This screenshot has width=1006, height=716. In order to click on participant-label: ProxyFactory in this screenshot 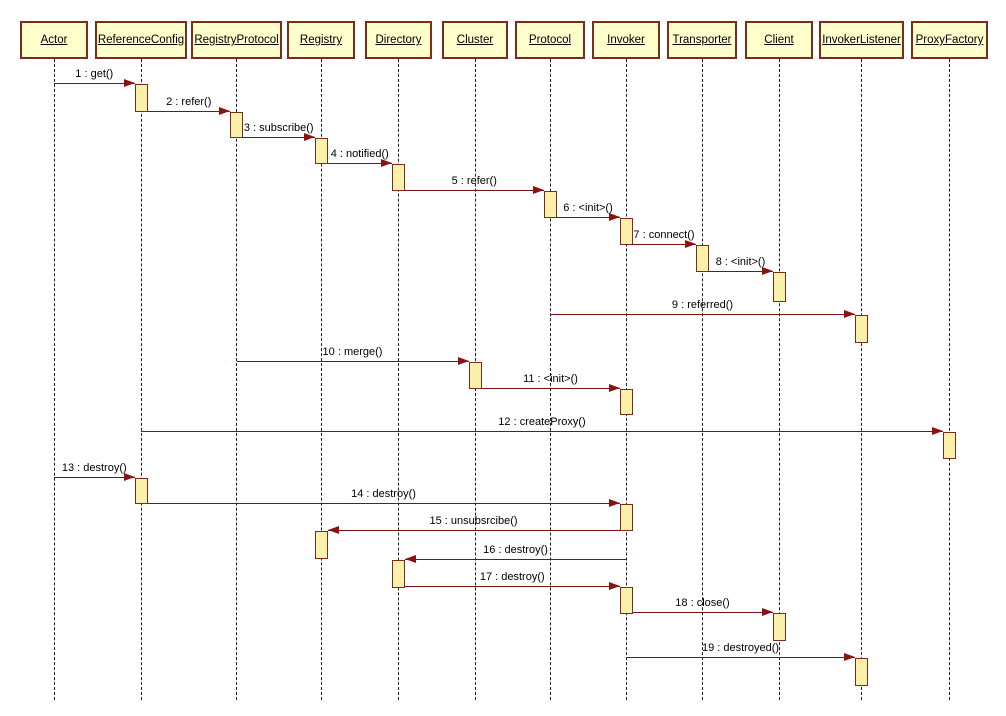, I will do `click(949, 40)`.